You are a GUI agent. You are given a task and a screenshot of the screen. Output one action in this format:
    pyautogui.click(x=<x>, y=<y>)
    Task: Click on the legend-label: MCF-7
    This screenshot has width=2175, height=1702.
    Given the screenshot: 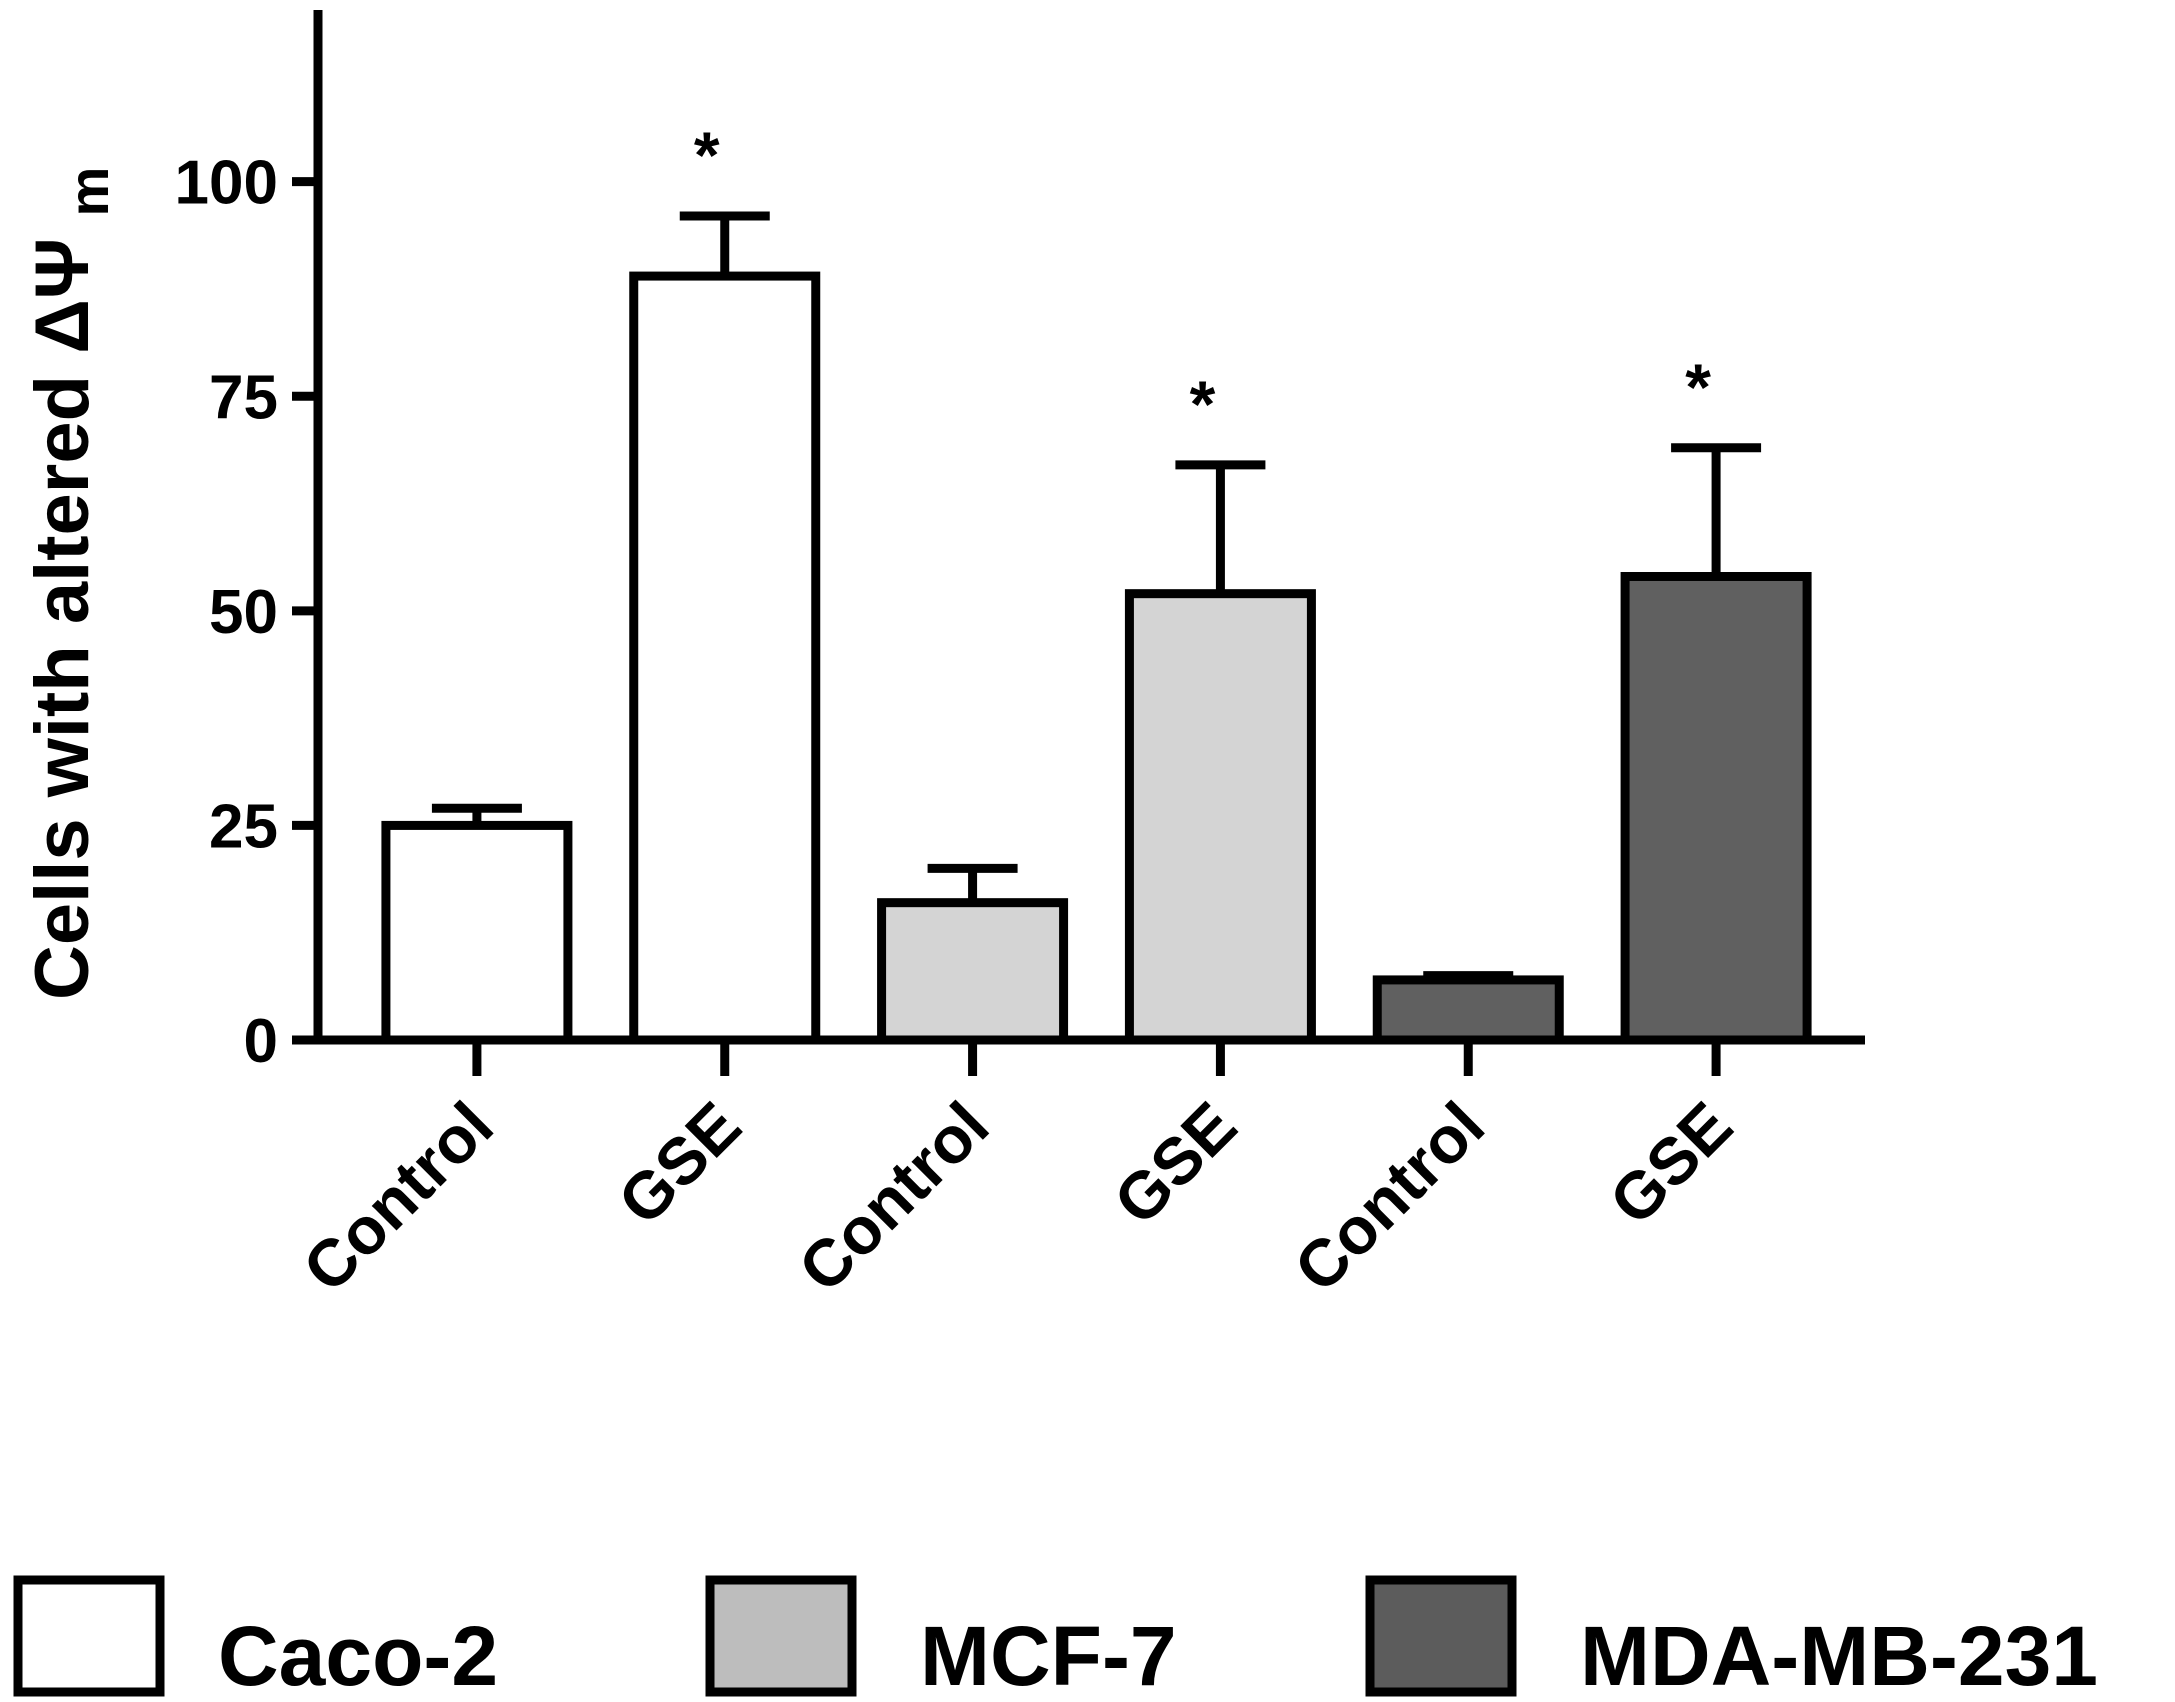 What is the action you would take?
    pyautogui.click(x=1048, y=1655)
    